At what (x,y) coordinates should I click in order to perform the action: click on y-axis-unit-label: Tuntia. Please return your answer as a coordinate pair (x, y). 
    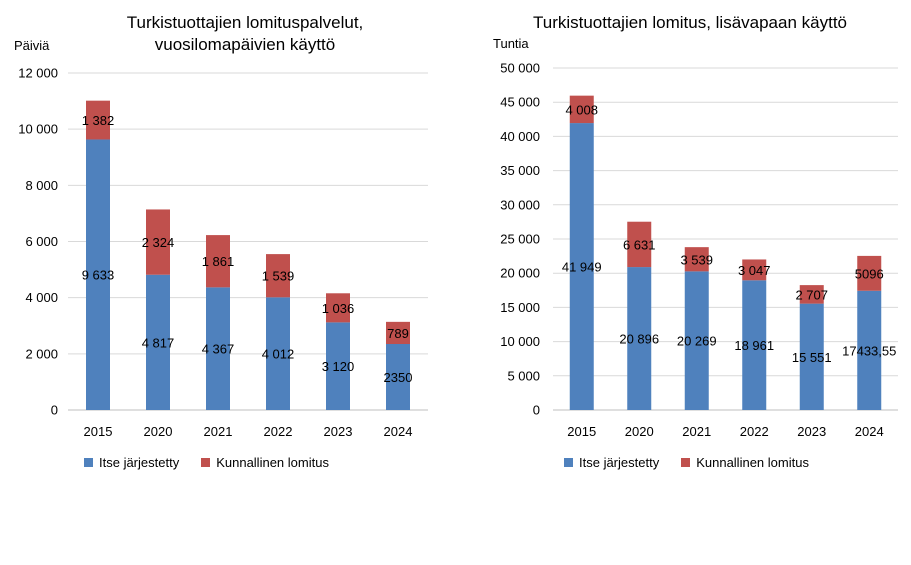
    Looking at the image, I should click on (511, 43).